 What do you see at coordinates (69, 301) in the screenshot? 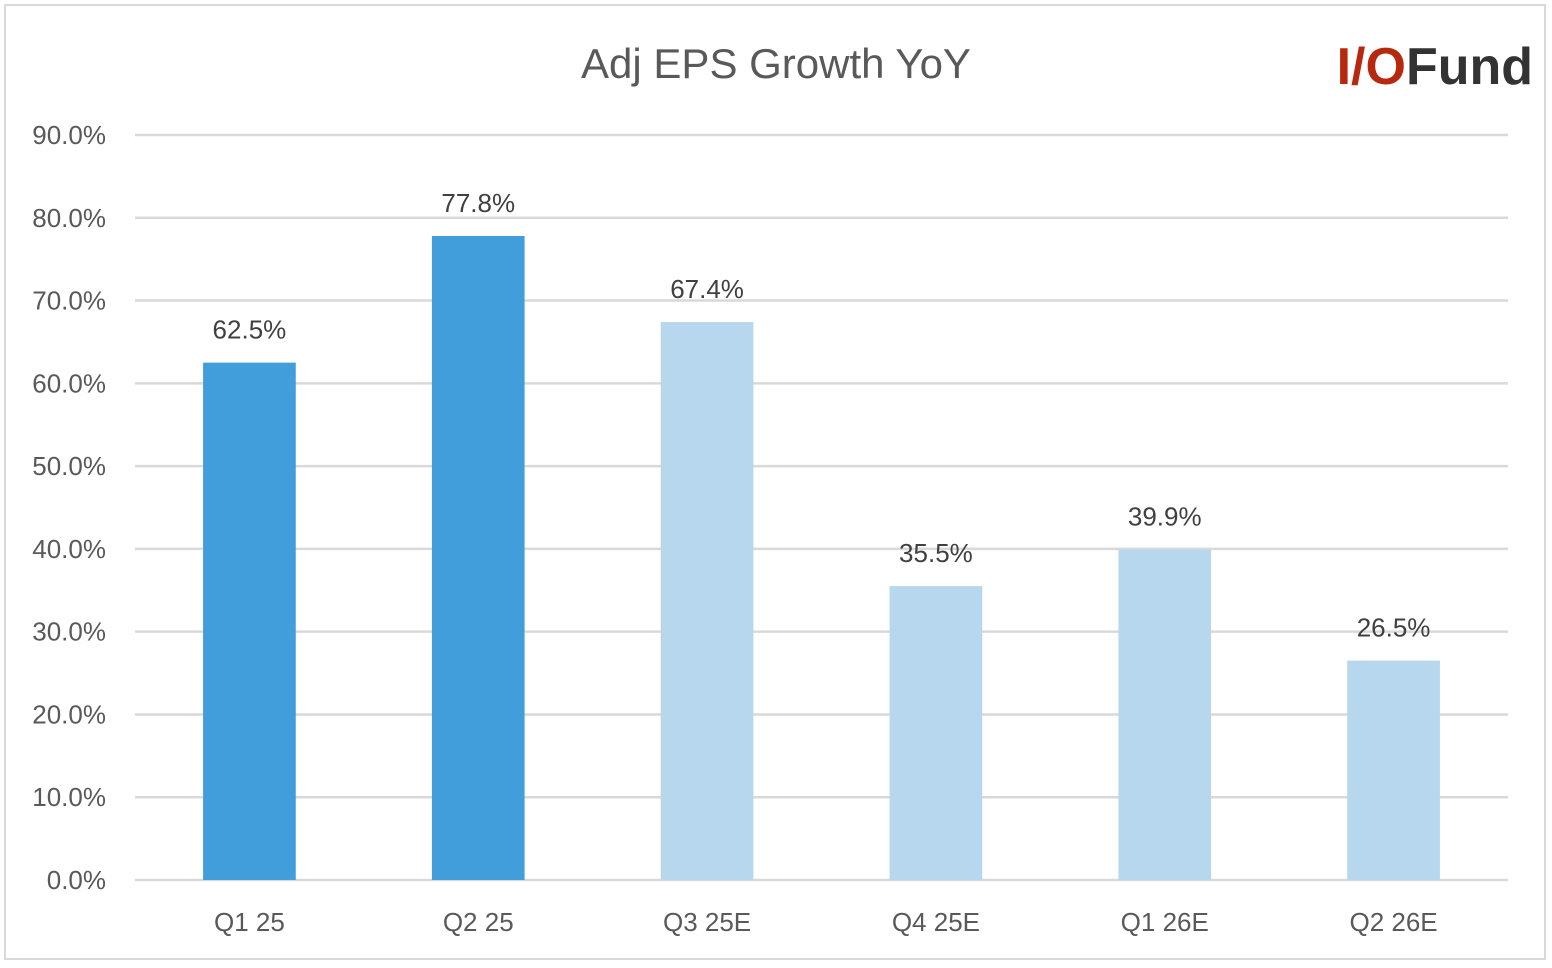
I see `y-tick-label: 70.0%` at bounding box center [69, 301].